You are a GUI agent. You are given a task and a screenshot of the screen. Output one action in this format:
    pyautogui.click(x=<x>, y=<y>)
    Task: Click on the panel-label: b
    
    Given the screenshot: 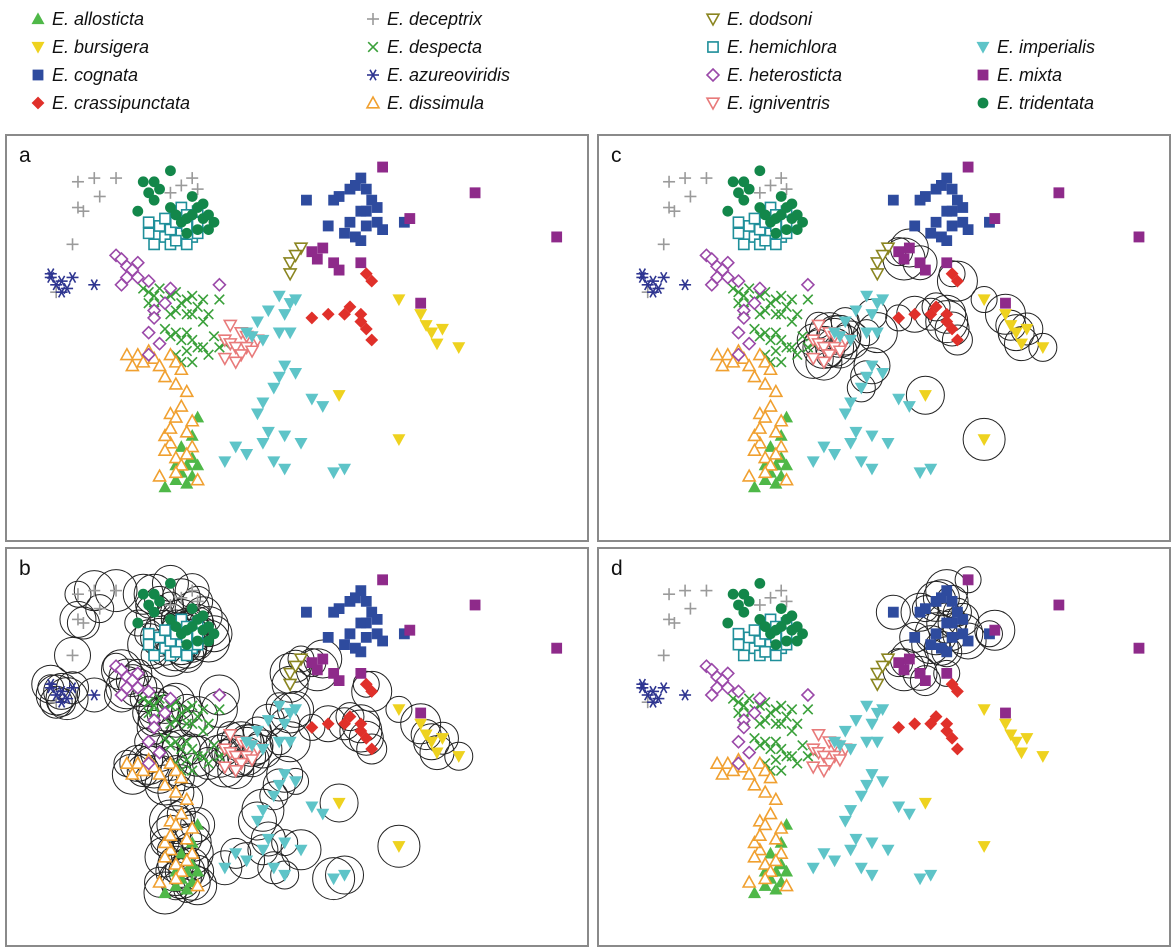 What is the action you would take?
    pyautogui.click(x=25, y=568)
    